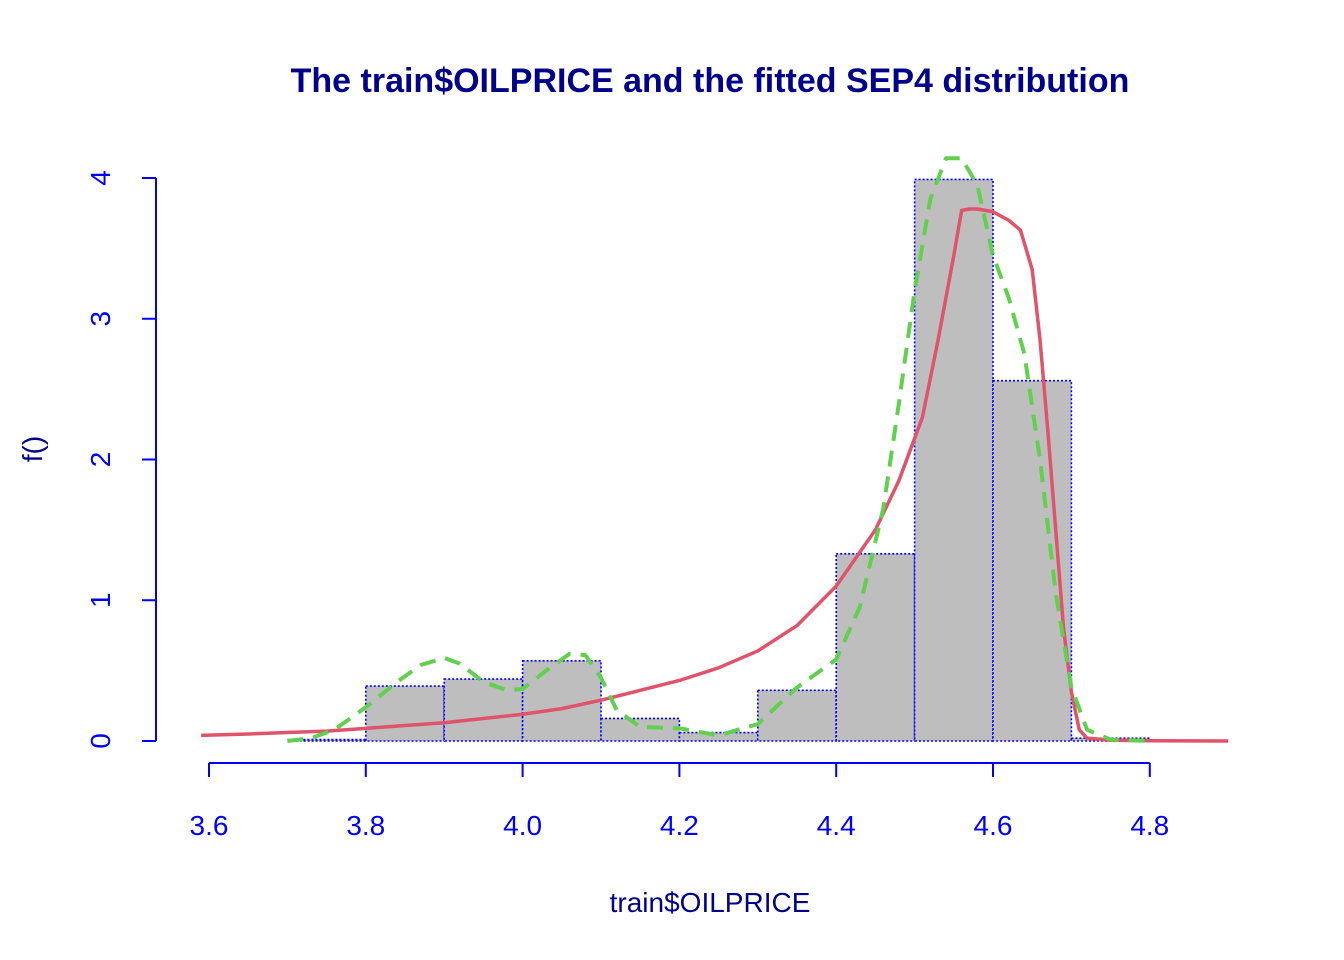 The image size is (1344, 960). What do you see at coordinates (679, 801) in the screenshot?
I see `x-axis: 3.6 3.8 4.0 4.2 4.4 4.6 4.8` at bounding box center [679, 801].